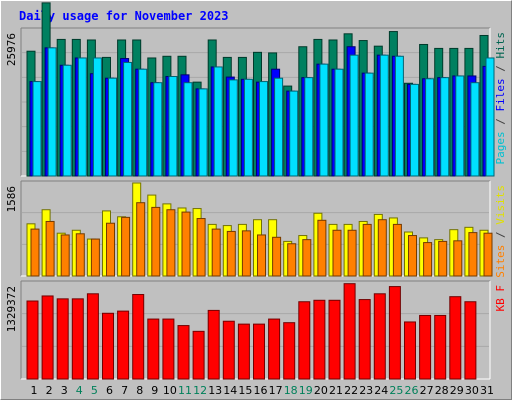  I want to click on x-tick-label: 7, so click(124, 390).